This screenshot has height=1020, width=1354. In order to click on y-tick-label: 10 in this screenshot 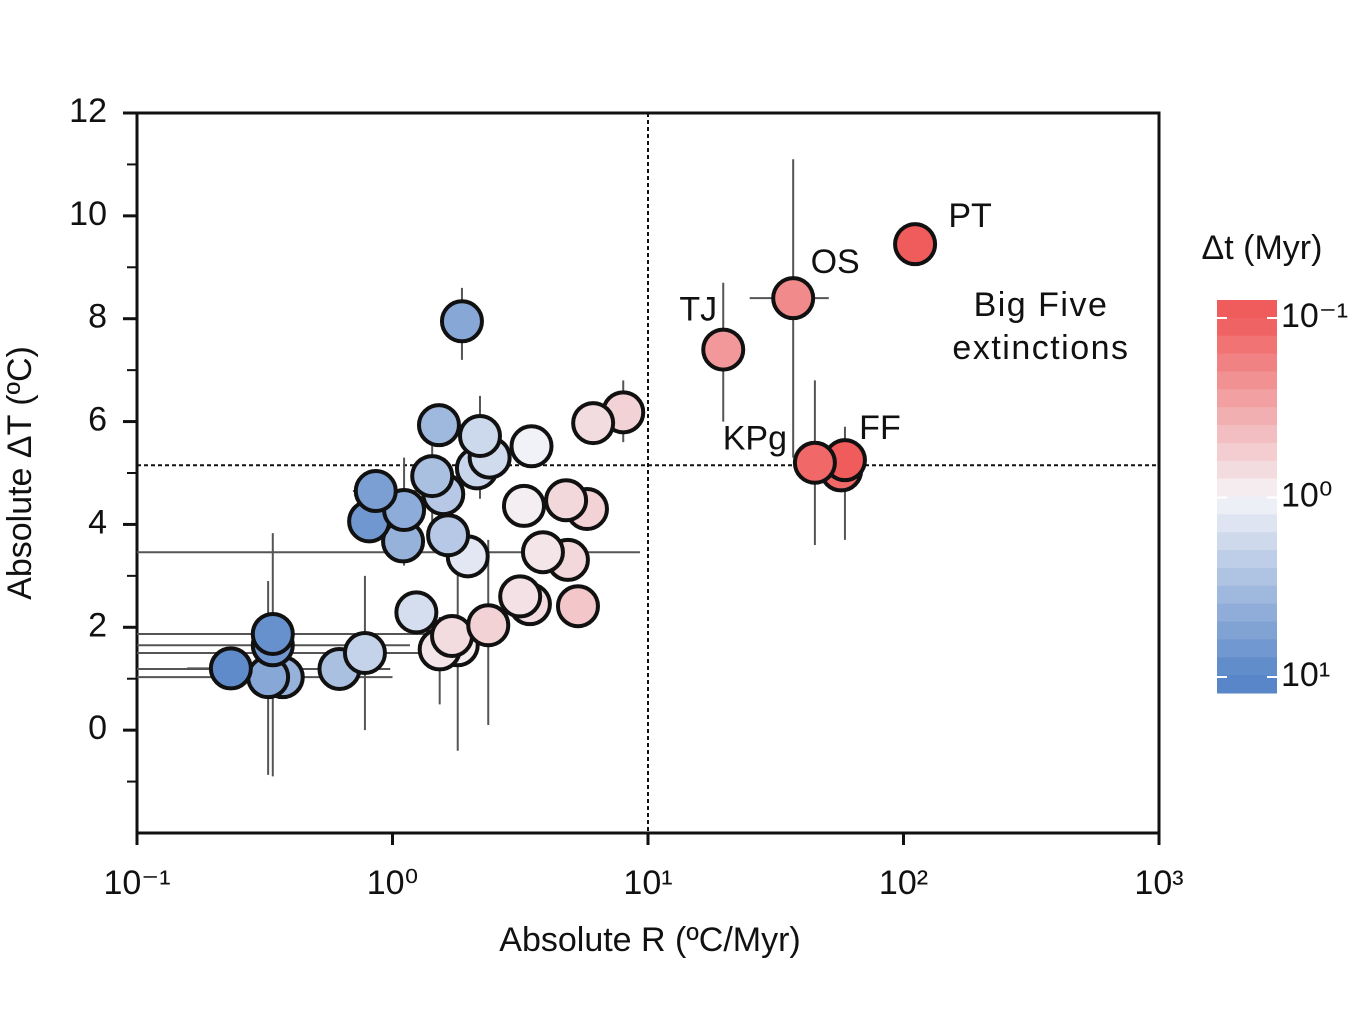, I will do `click(88, 214)`.